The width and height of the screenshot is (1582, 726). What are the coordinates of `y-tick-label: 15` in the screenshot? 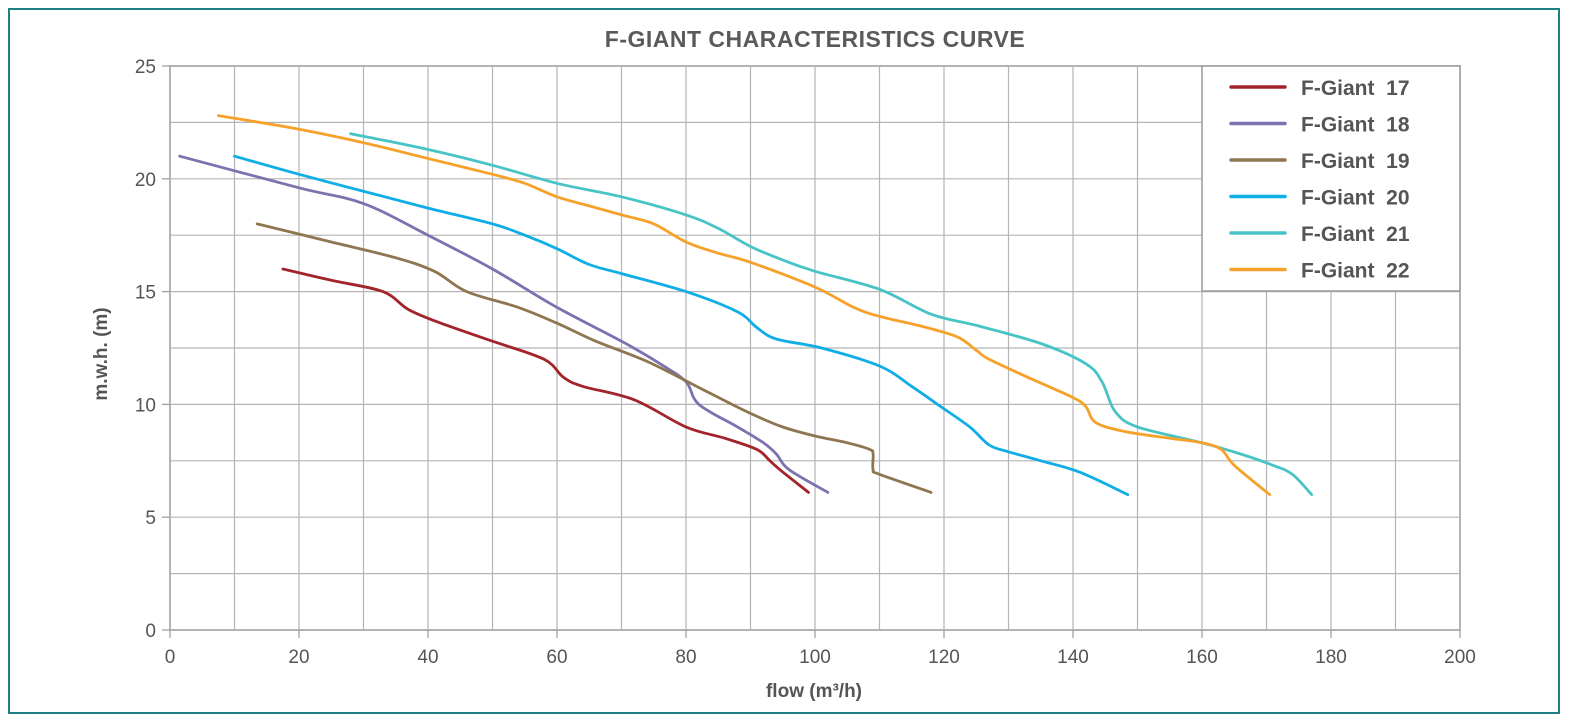 It's located at (145, 293).